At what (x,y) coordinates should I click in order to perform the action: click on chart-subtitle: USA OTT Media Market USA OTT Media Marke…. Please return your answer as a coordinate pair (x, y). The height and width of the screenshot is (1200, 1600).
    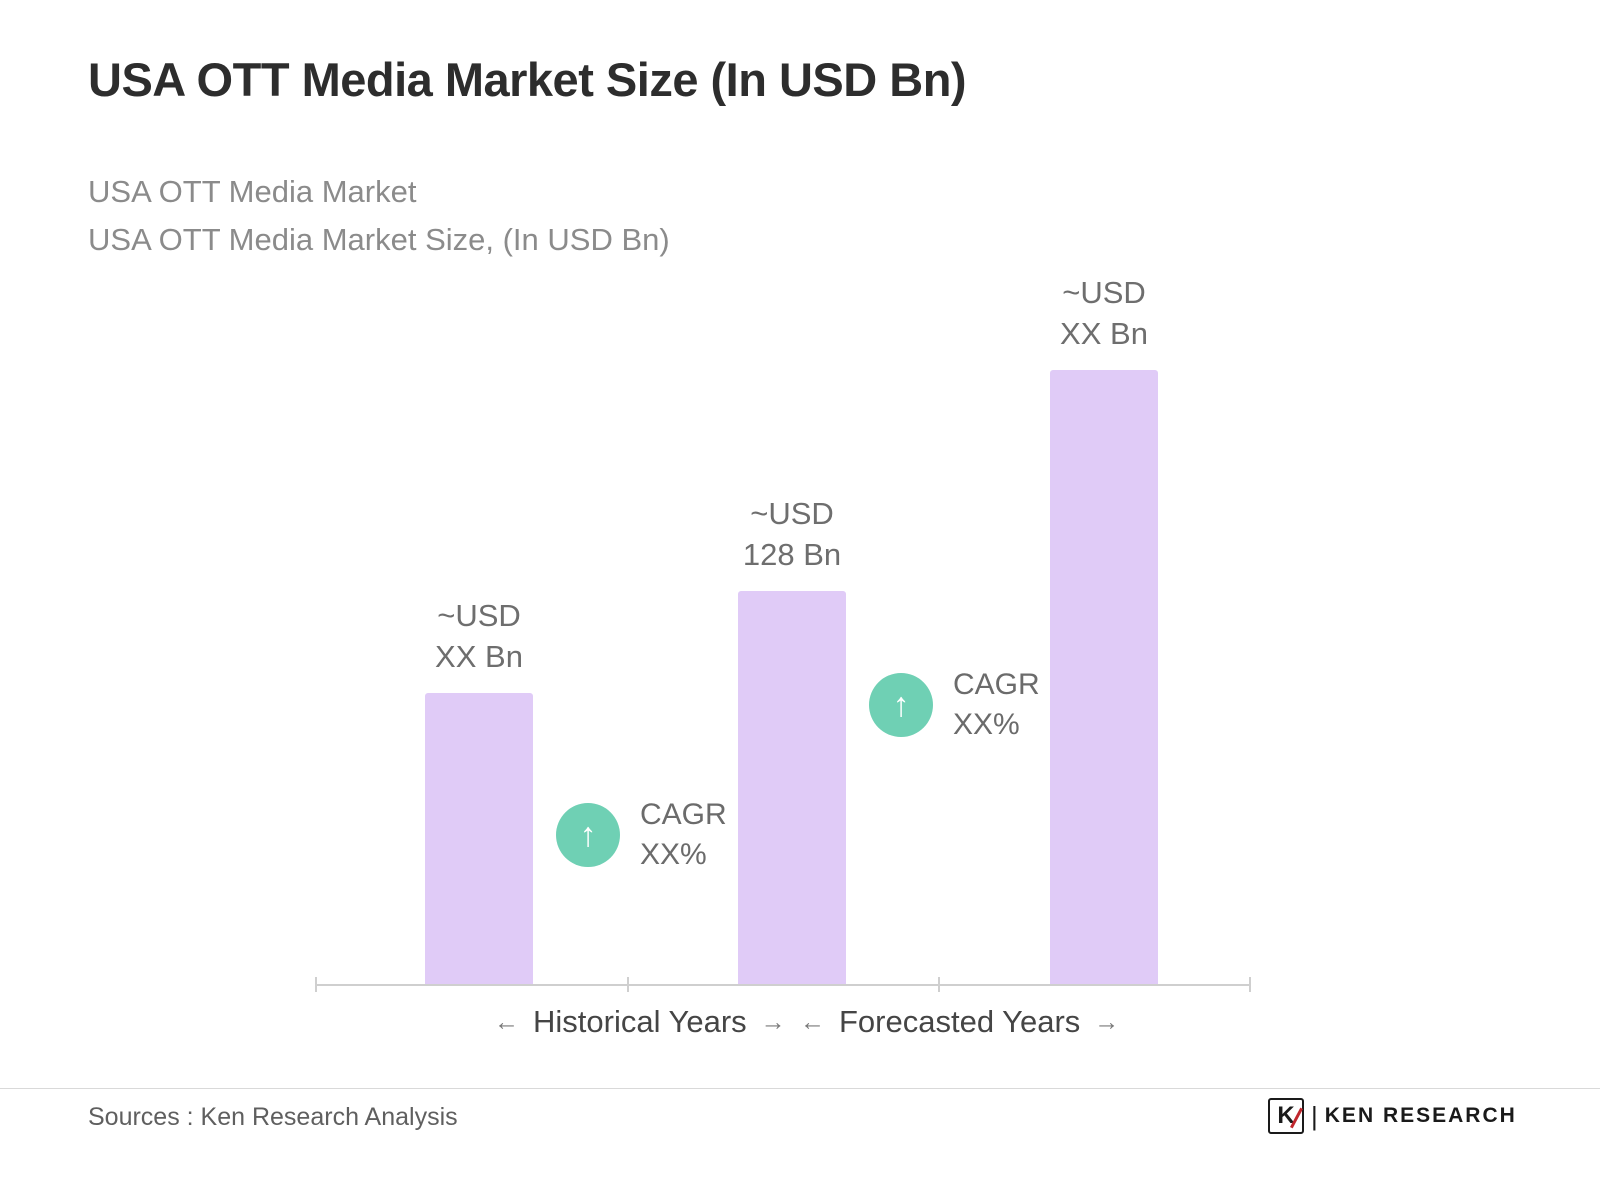
    Looking at the image, I should click on (379, 216).